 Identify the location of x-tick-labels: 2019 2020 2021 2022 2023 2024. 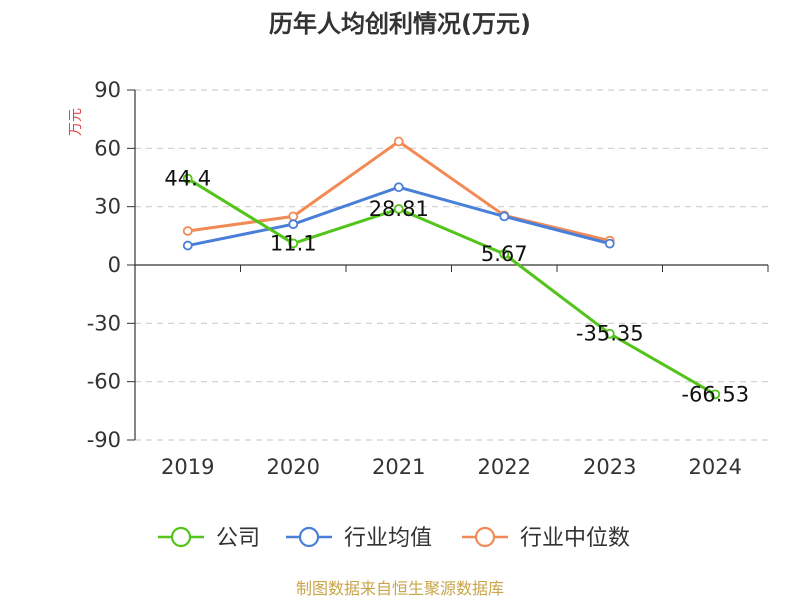
(451, 467).